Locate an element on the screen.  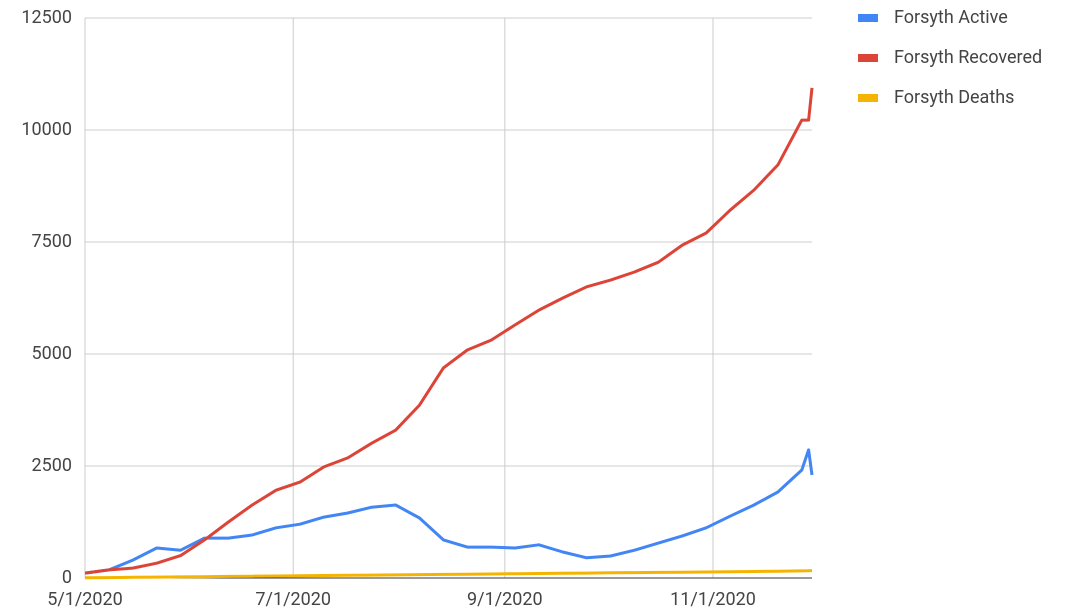
y-tick-label: 7500 is located at coordinates (52, 241).